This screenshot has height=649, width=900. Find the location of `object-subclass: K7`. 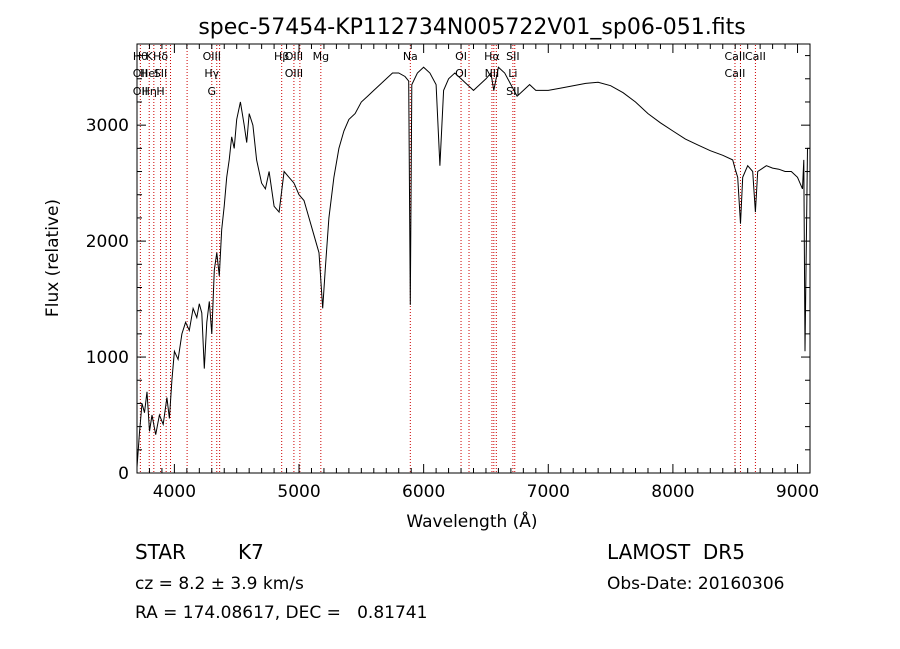

object-subclass: K7 is located at coordinates (251, 552).